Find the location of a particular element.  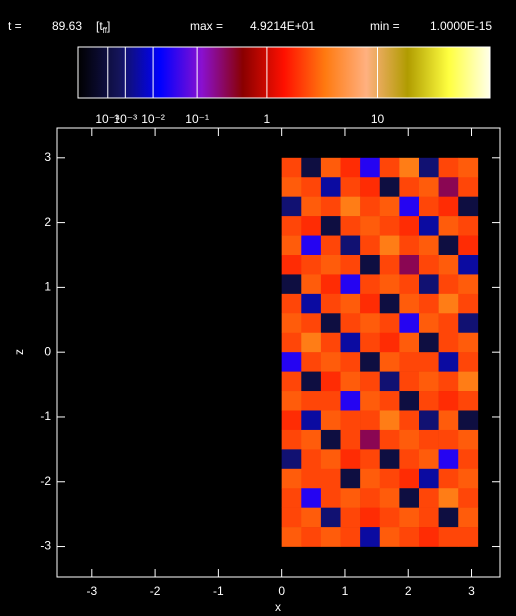

unit-open: [t is located at coordinates (99, 26).